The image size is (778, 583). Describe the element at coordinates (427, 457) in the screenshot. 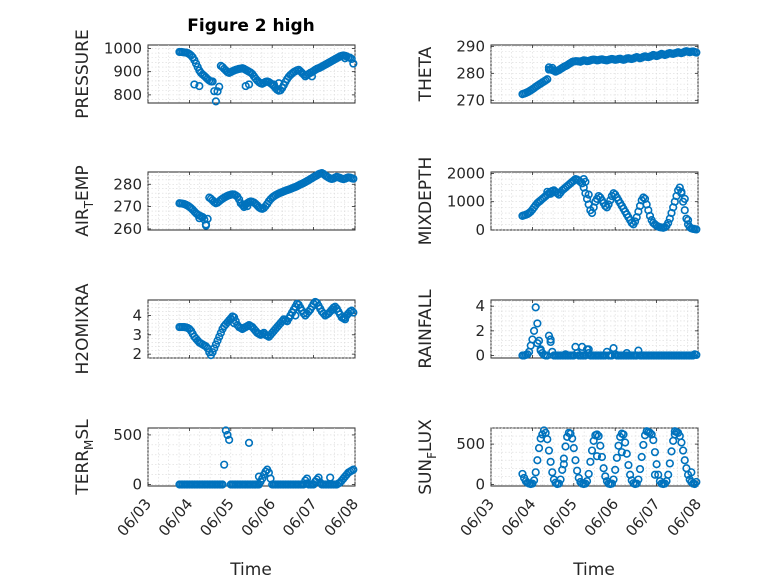

I see `y-axis-label: SUNFLUX` at that location.